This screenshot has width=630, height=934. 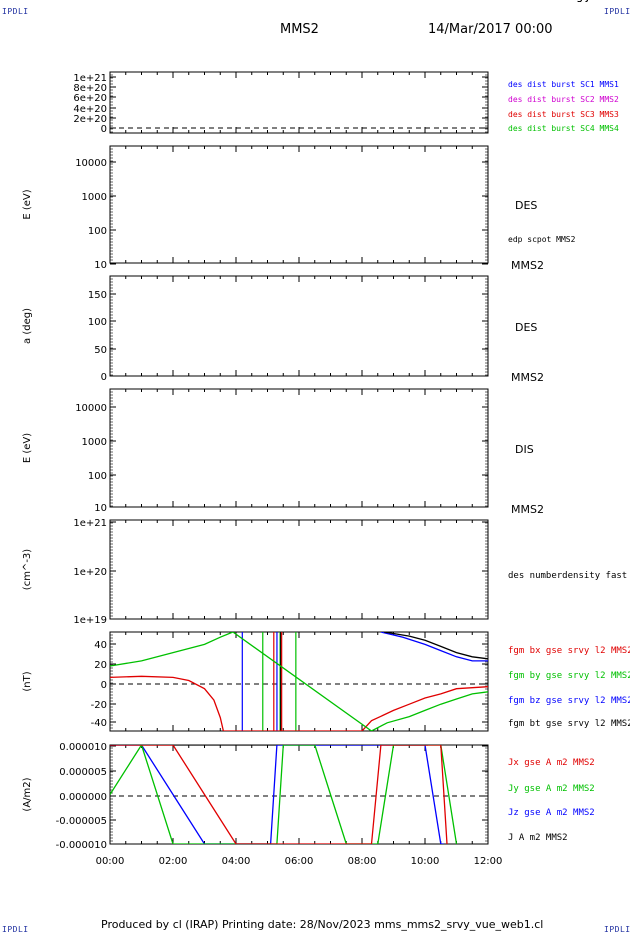 I want to click on legend-entry: fgm bz gse srvy l2 MMS2, so click(x=569, y=701).